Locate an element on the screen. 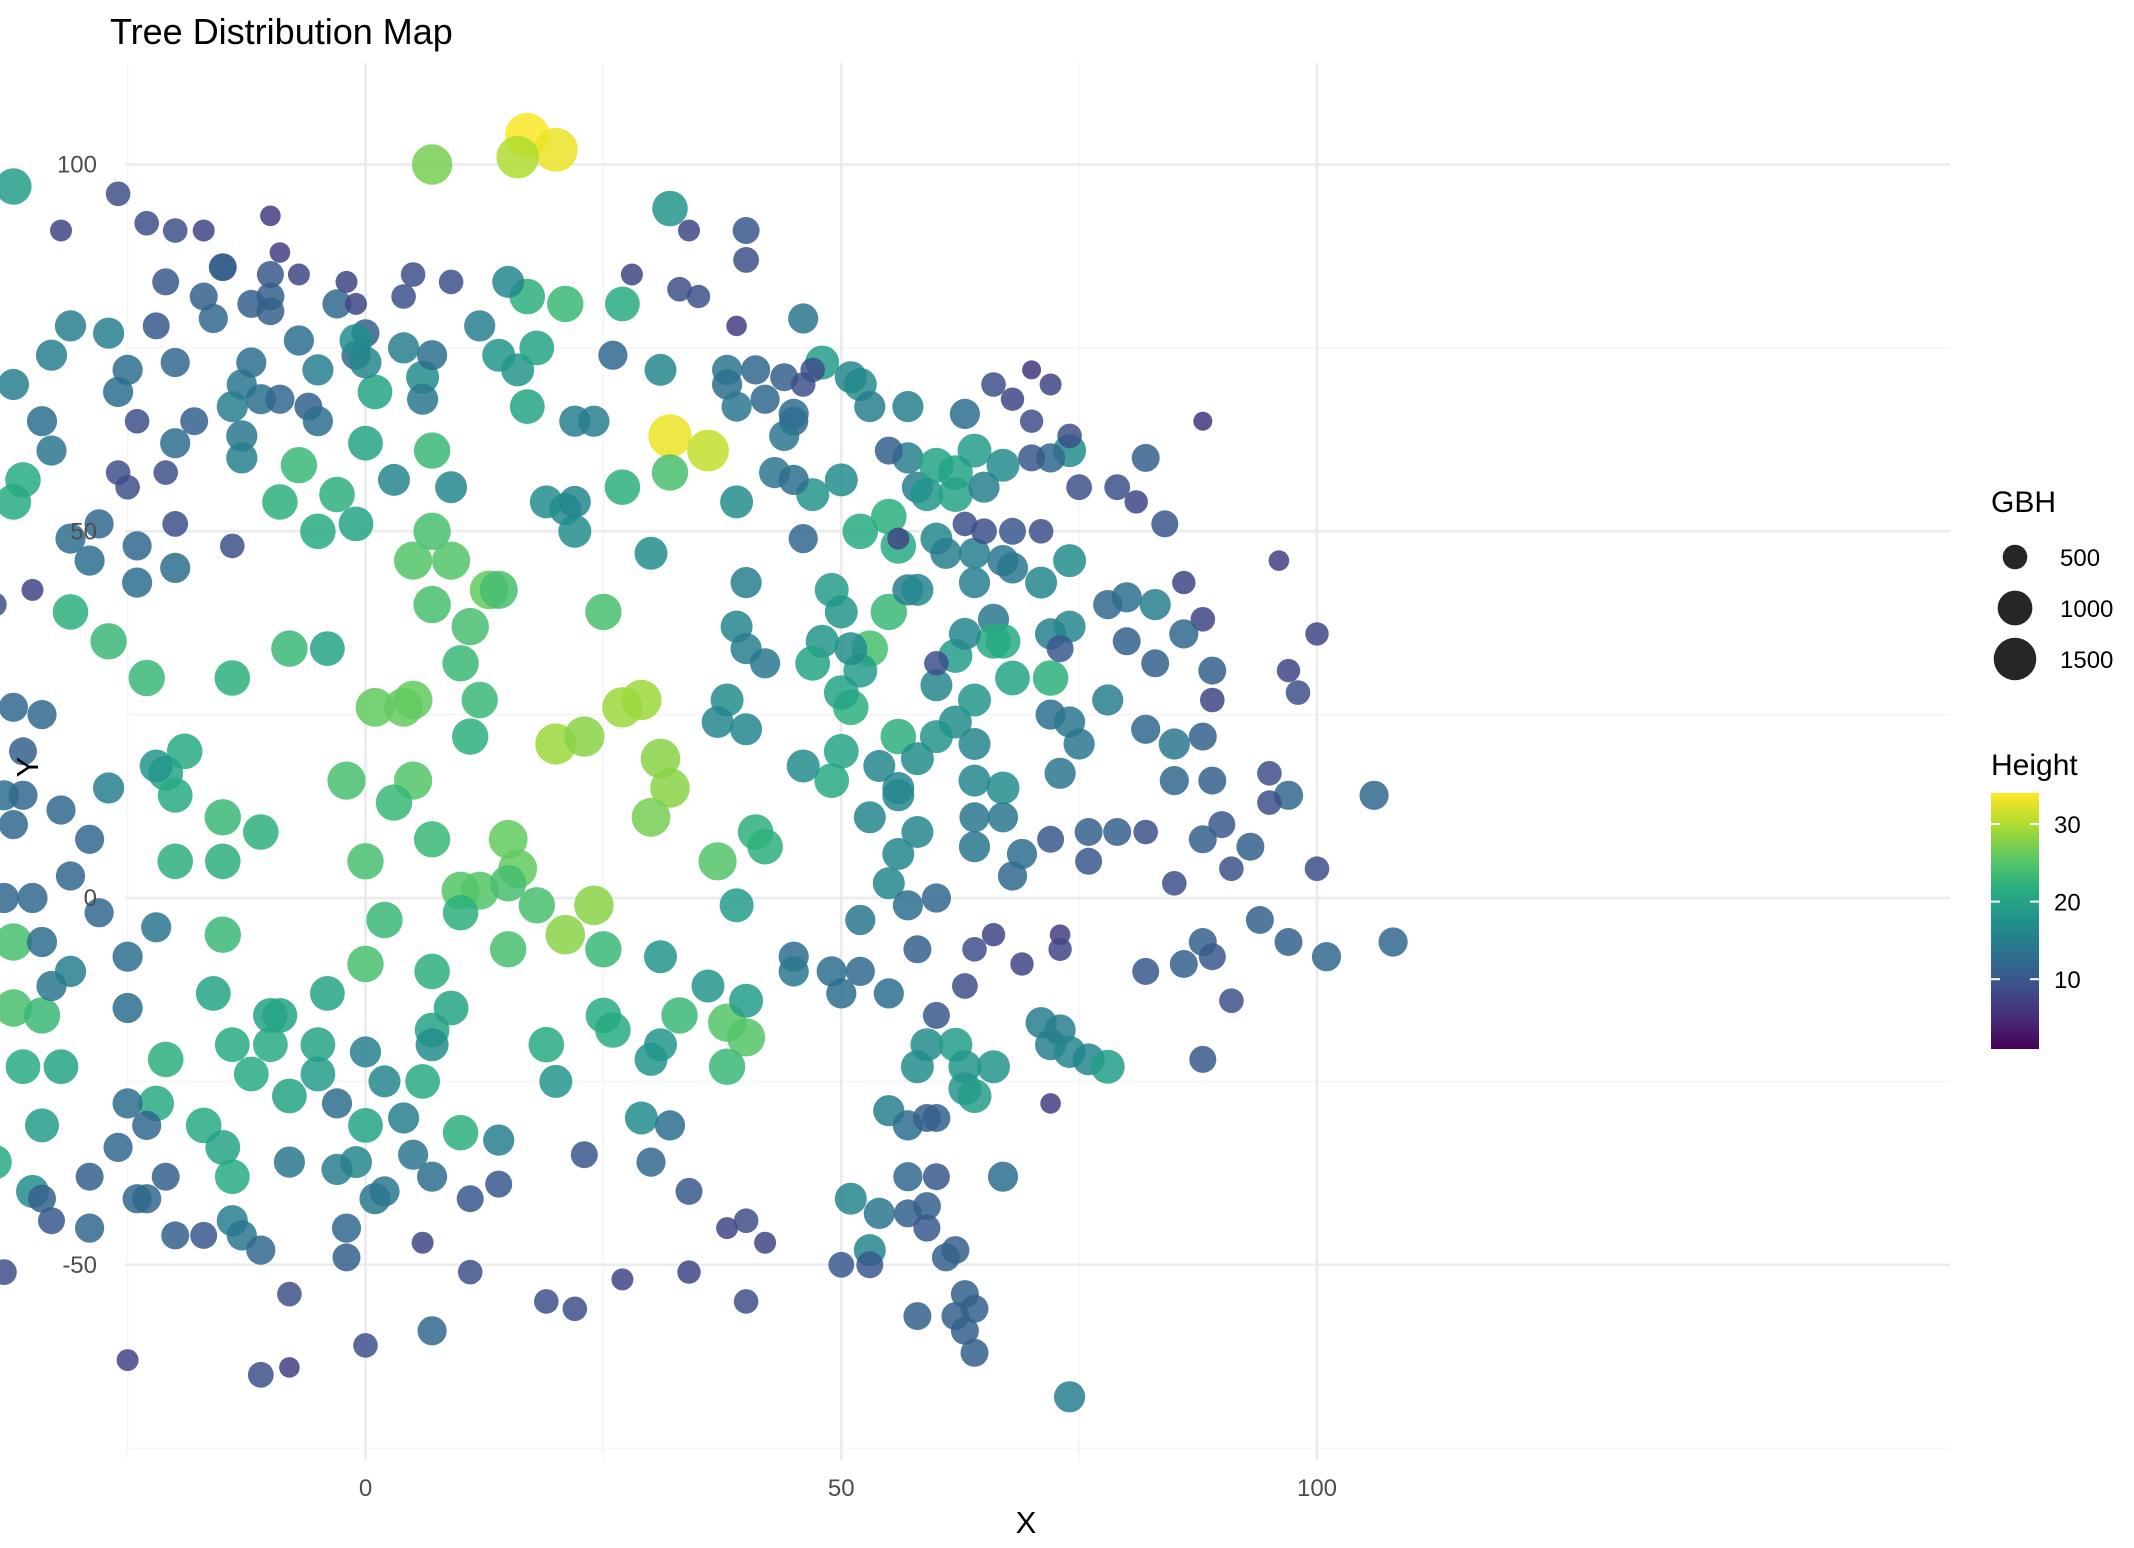  x-axis-title: X is located at coordinates (1026, 1522).